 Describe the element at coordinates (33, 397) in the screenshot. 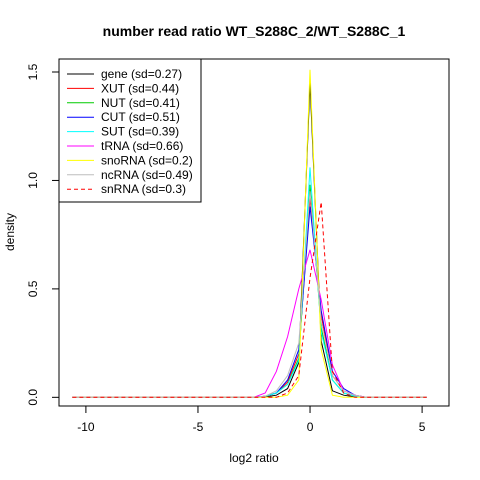

I see `y-tick-label: 0.0` at that location.